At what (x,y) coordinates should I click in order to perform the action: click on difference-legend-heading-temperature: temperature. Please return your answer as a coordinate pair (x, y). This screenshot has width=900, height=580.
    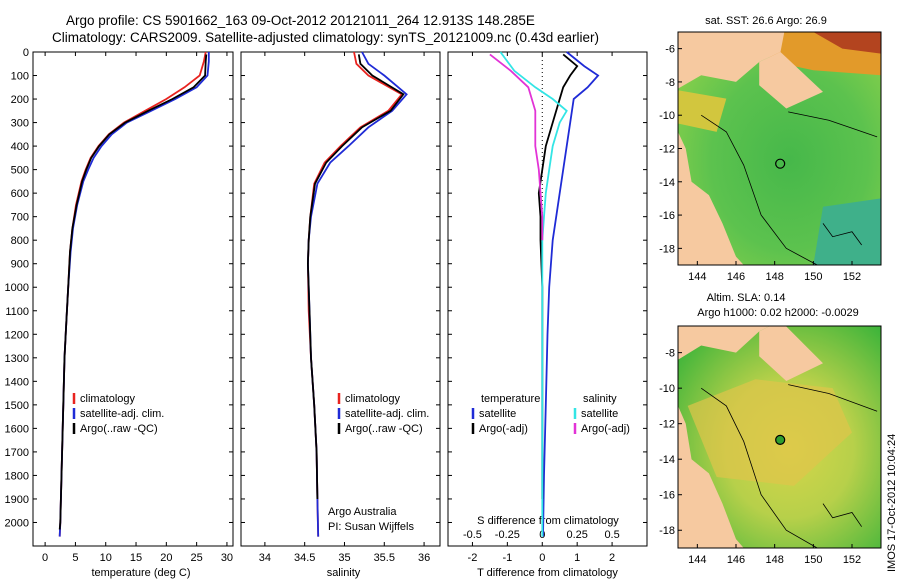
    Looking at the image, I should click on (510, 399).